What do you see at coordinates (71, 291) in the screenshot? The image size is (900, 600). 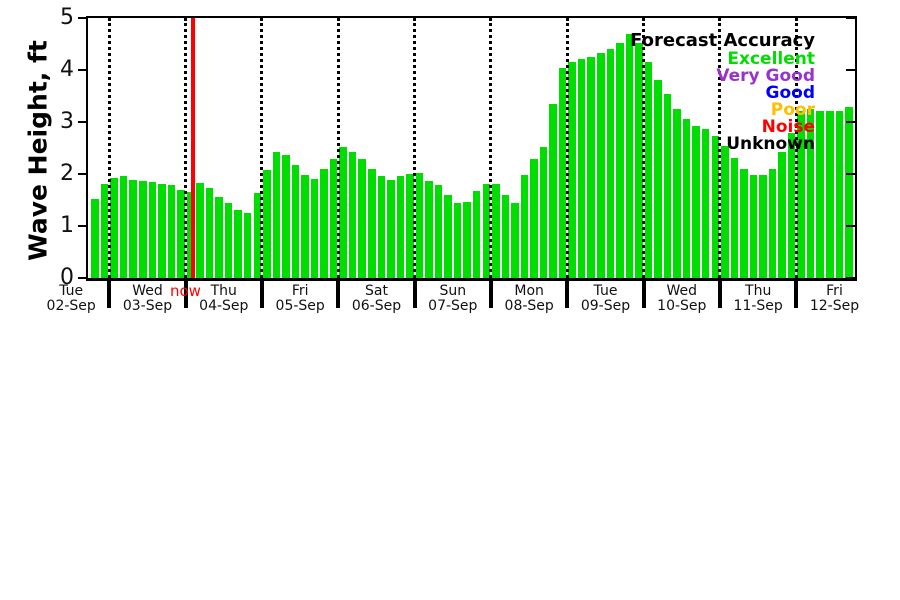 I see `day-name: Tue` at bounding box center [71, 291].